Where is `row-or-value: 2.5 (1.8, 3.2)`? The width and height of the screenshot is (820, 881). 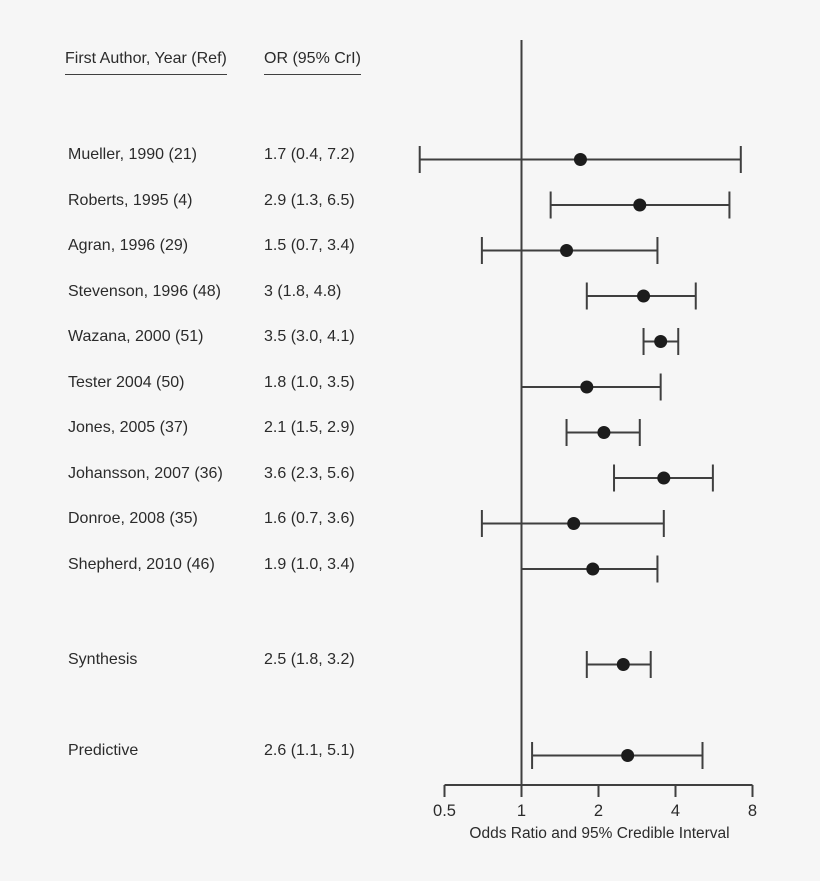 row-or-value: 2.5 (1.8, 3.2) is located at coordinates (309, 659).